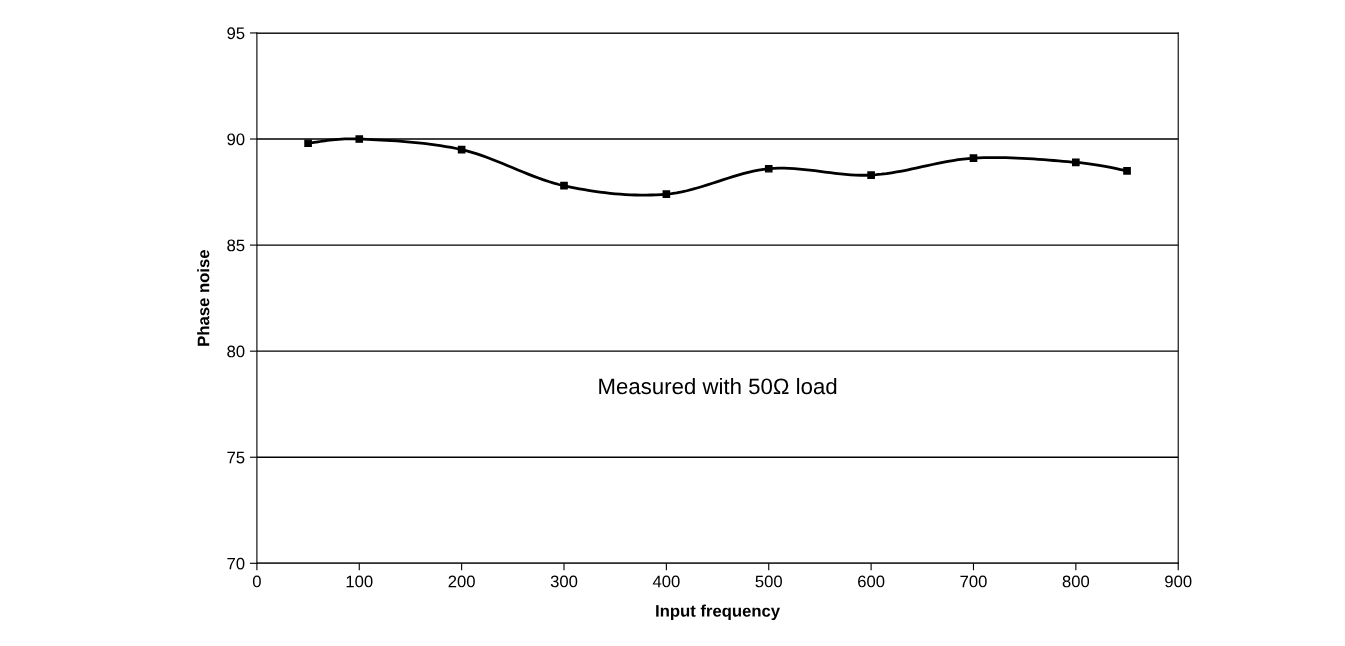  I want to click on y-tick-label: 95, so click(236, 33).